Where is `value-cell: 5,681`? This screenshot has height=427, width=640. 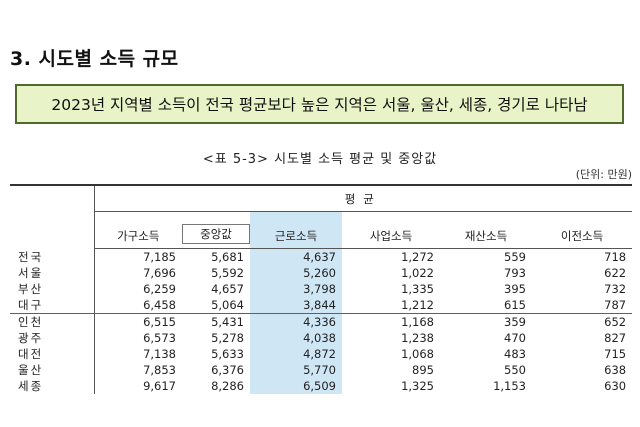 value-cell: 5,681 is located at coordinates (227, 257).